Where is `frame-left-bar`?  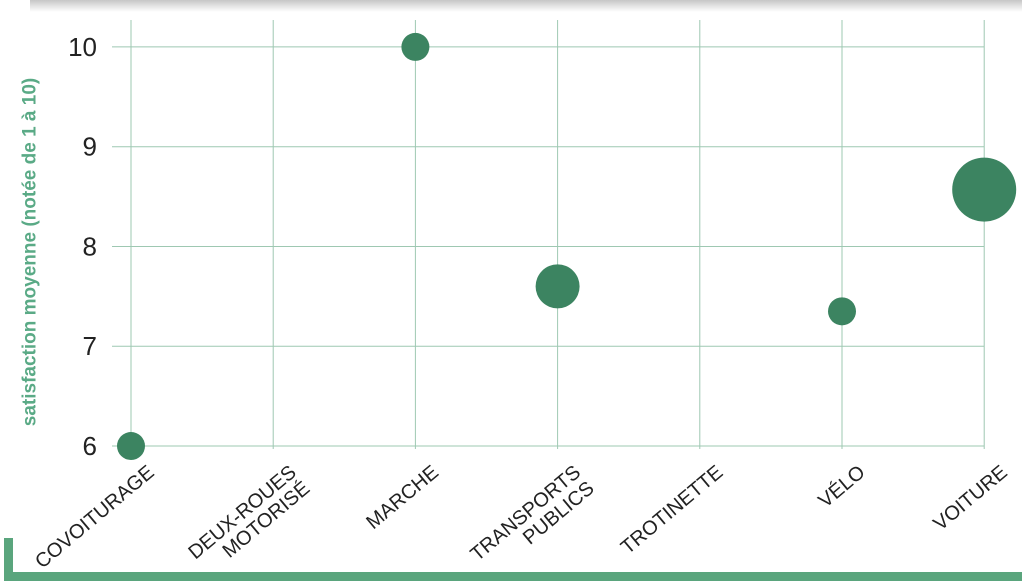
frame-left-bar is located at coordinates (8, 559).